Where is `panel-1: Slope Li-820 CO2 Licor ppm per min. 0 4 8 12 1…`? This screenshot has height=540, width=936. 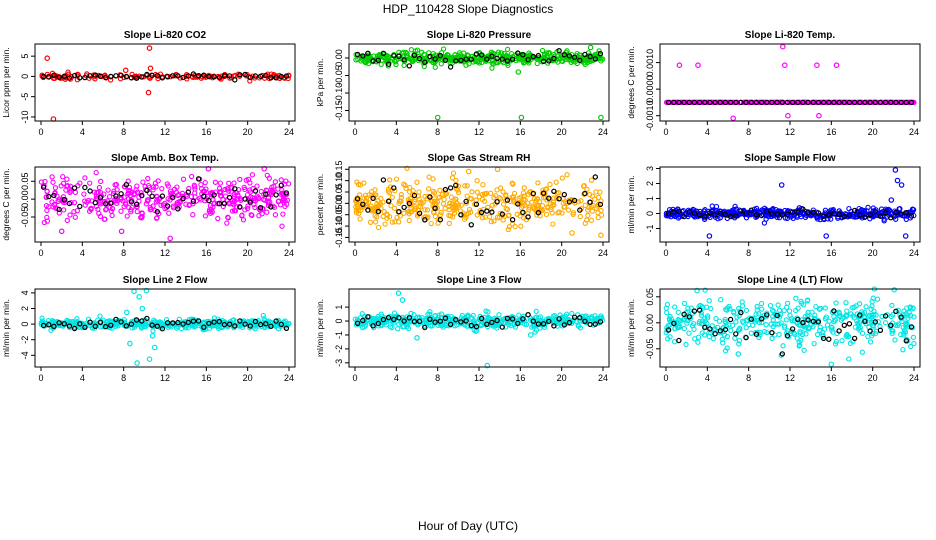 panel-1: Slope Li-820 CO2 Licor ppm per min. 0 4 8 12 1… is located at coordinates (148, 83).